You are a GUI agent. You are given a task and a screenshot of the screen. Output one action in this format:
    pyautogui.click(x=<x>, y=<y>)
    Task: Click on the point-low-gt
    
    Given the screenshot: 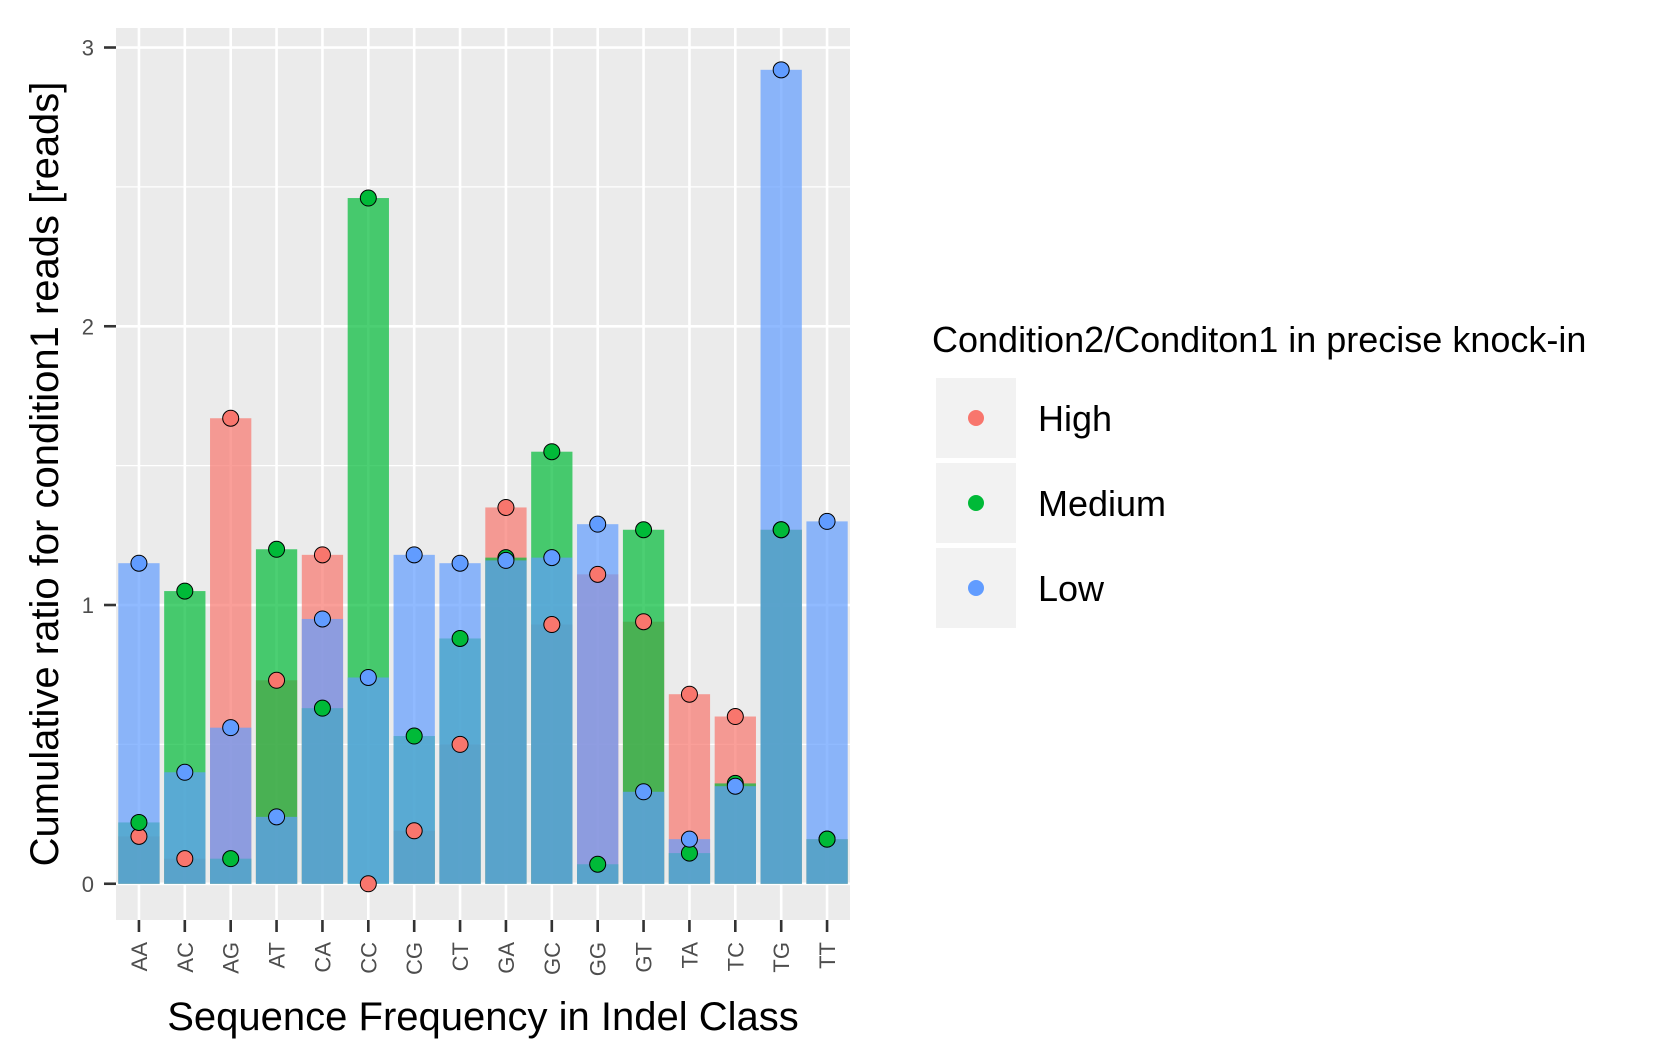 What is the action you would take?
    pyautogui.click(x=644, y=792)
    